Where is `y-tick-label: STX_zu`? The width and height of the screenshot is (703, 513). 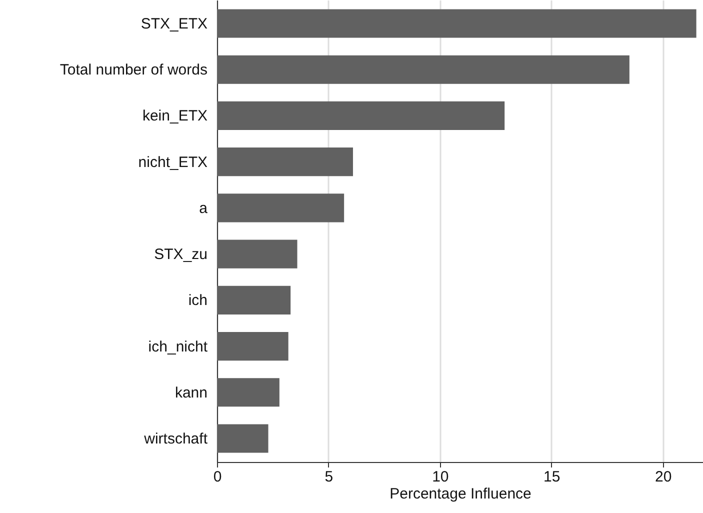
y-tick-label: STX_zu is located at coordinates (181, 255).